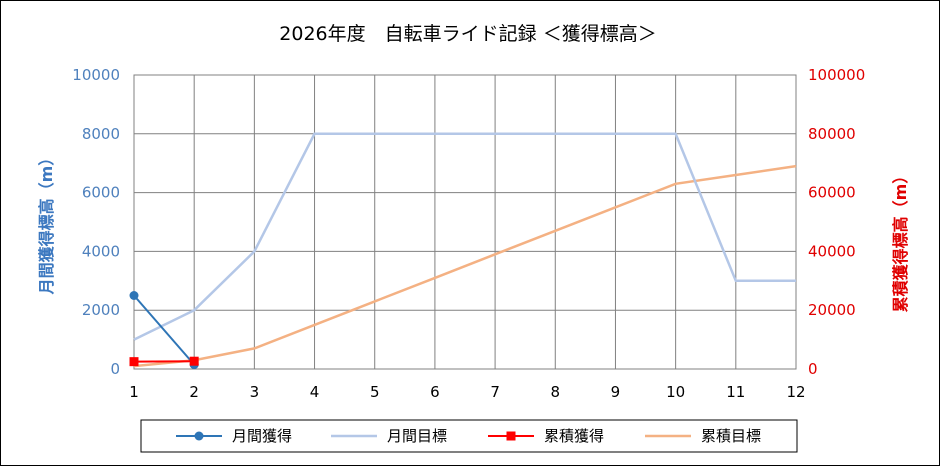  Describe the element at coordinates (735, 392) in the screenshot. I see `x-tick-label: 11` at that location.